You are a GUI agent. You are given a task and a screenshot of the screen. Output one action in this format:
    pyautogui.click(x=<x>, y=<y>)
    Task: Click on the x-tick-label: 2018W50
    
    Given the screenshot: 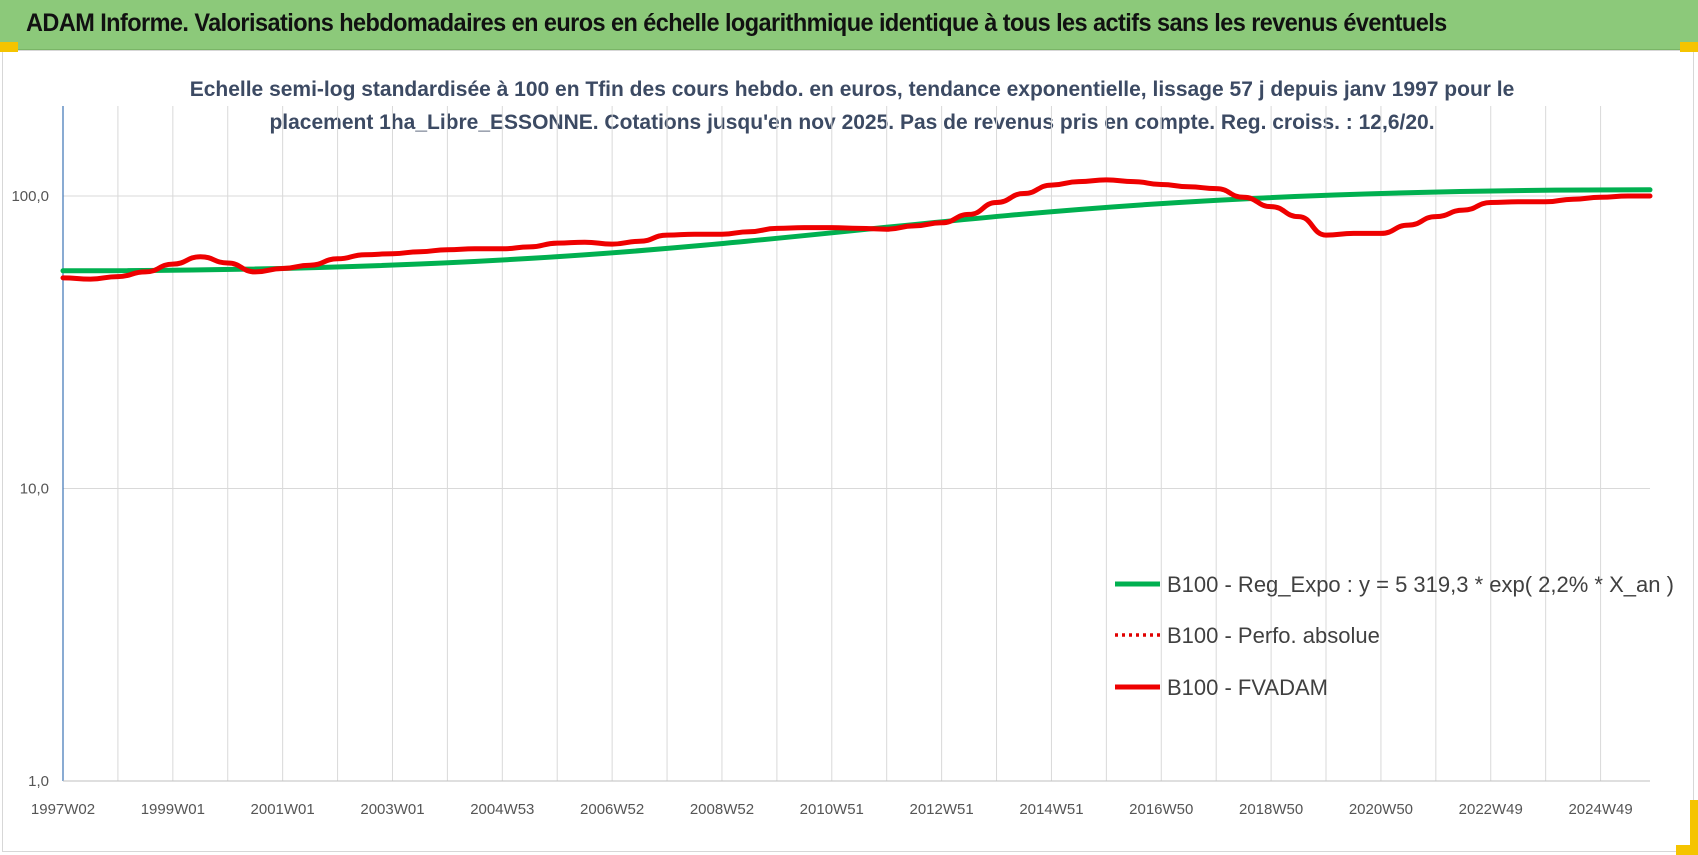 What is the action you would take?
    pyautogui.click(x=1271, y=809)
    